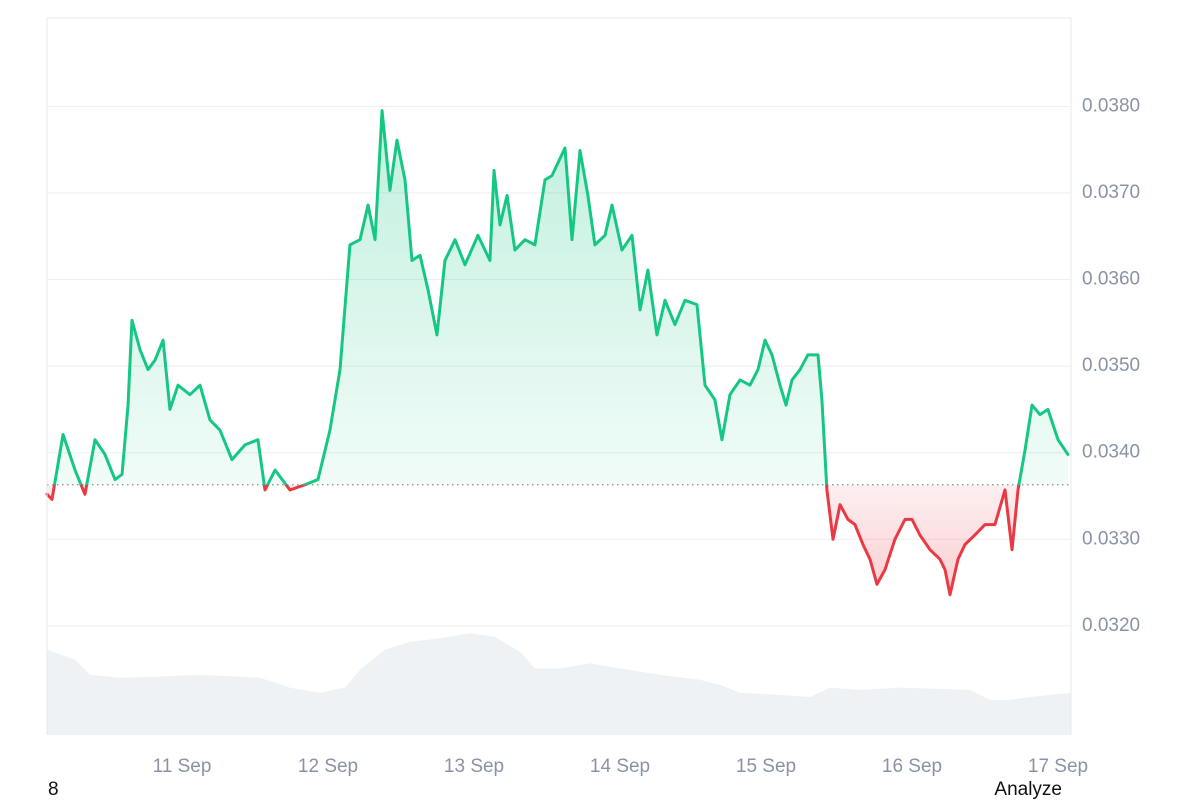 This screenshot has height=800, width=1200. I want to click on x-tick-label: 15 Sep, so click(766, 766).